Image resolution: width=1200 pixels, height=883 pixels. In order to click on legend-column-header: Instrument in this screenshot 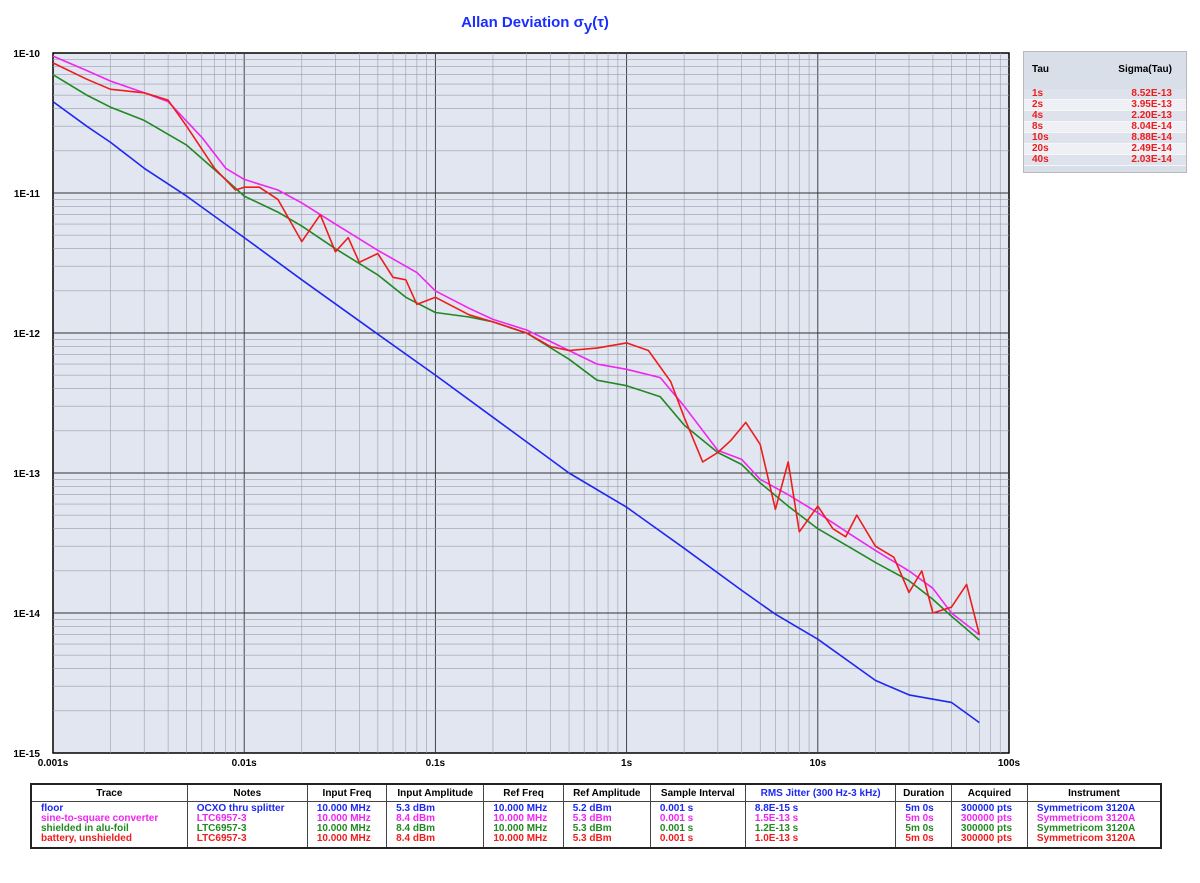, I will do `click(1094, 793)`.